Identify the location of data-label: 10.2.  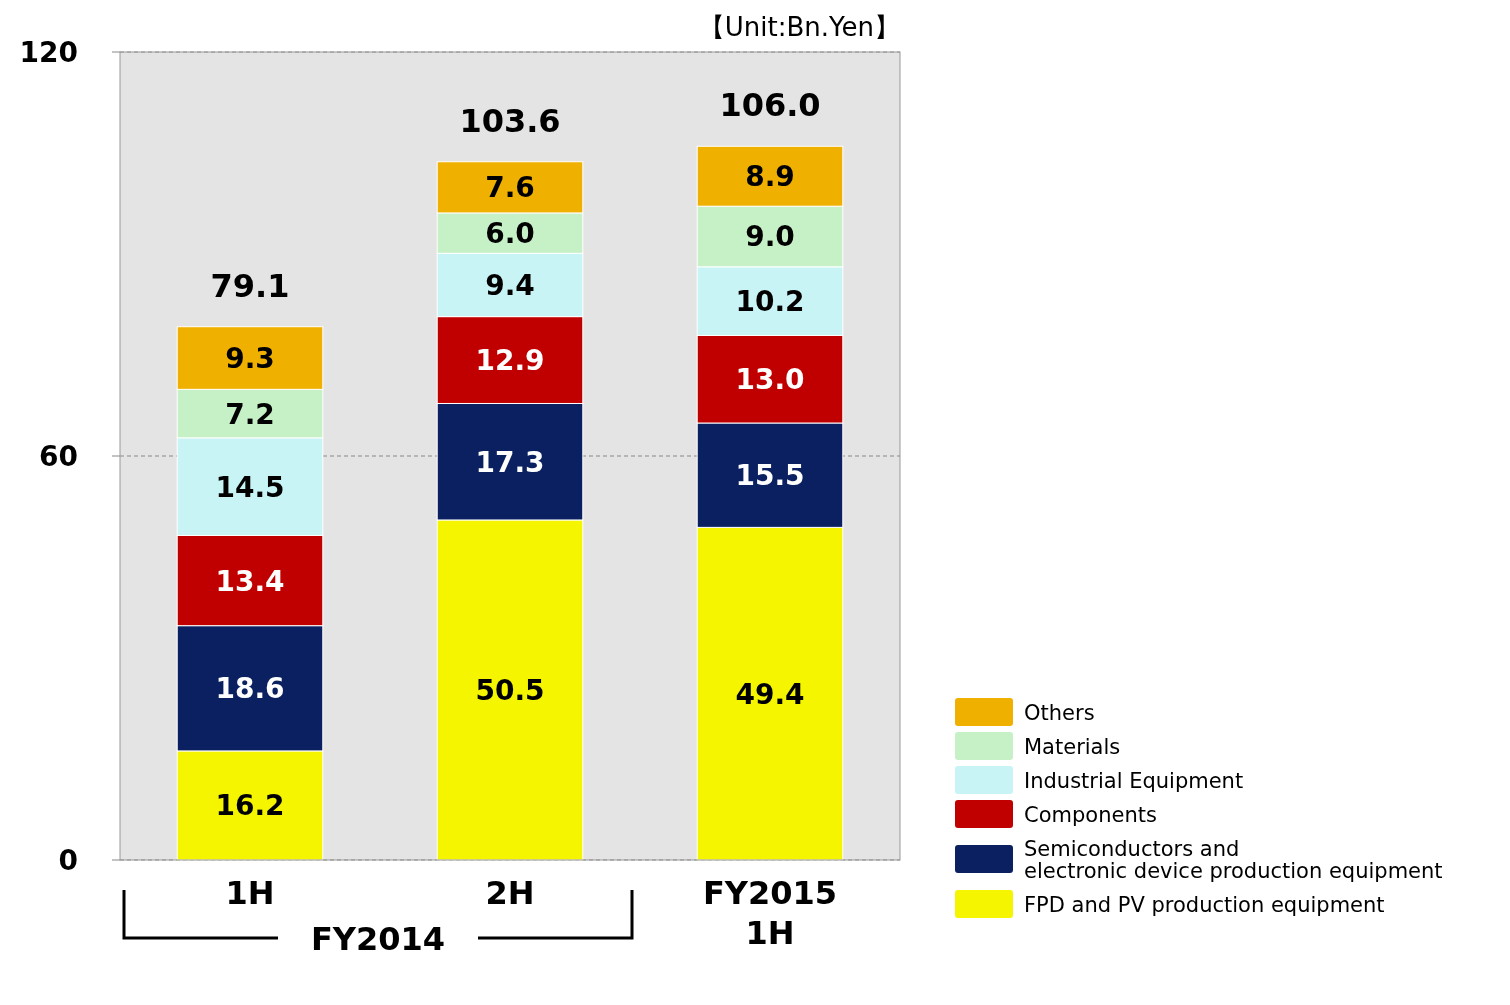
(770, 302).